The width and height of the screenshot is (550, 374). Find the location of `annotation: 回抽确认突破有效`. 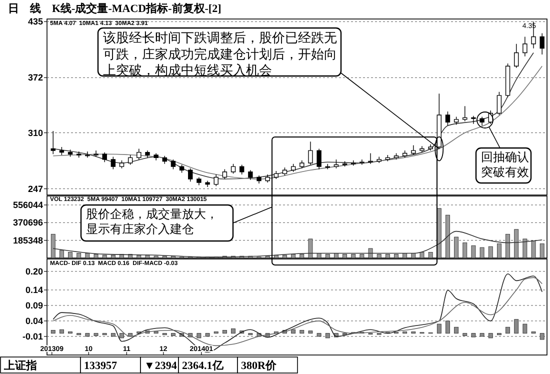

annotation: 回抽确认突破有效 is located at coordinates (505, 164).